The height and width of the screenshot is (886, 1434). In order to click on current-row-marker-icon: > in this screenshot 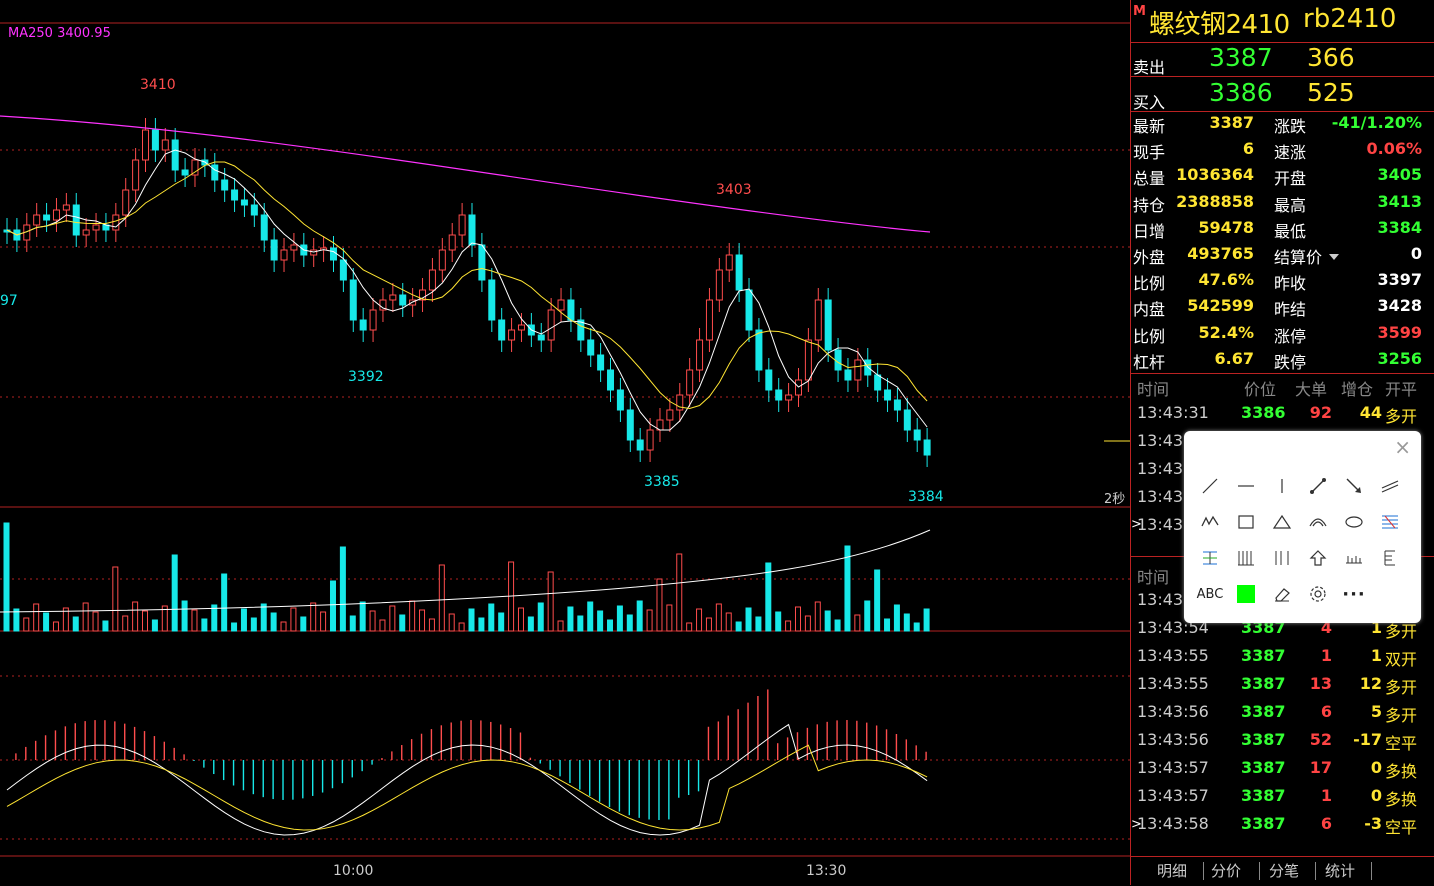, I will do `click(1136, 824)`.